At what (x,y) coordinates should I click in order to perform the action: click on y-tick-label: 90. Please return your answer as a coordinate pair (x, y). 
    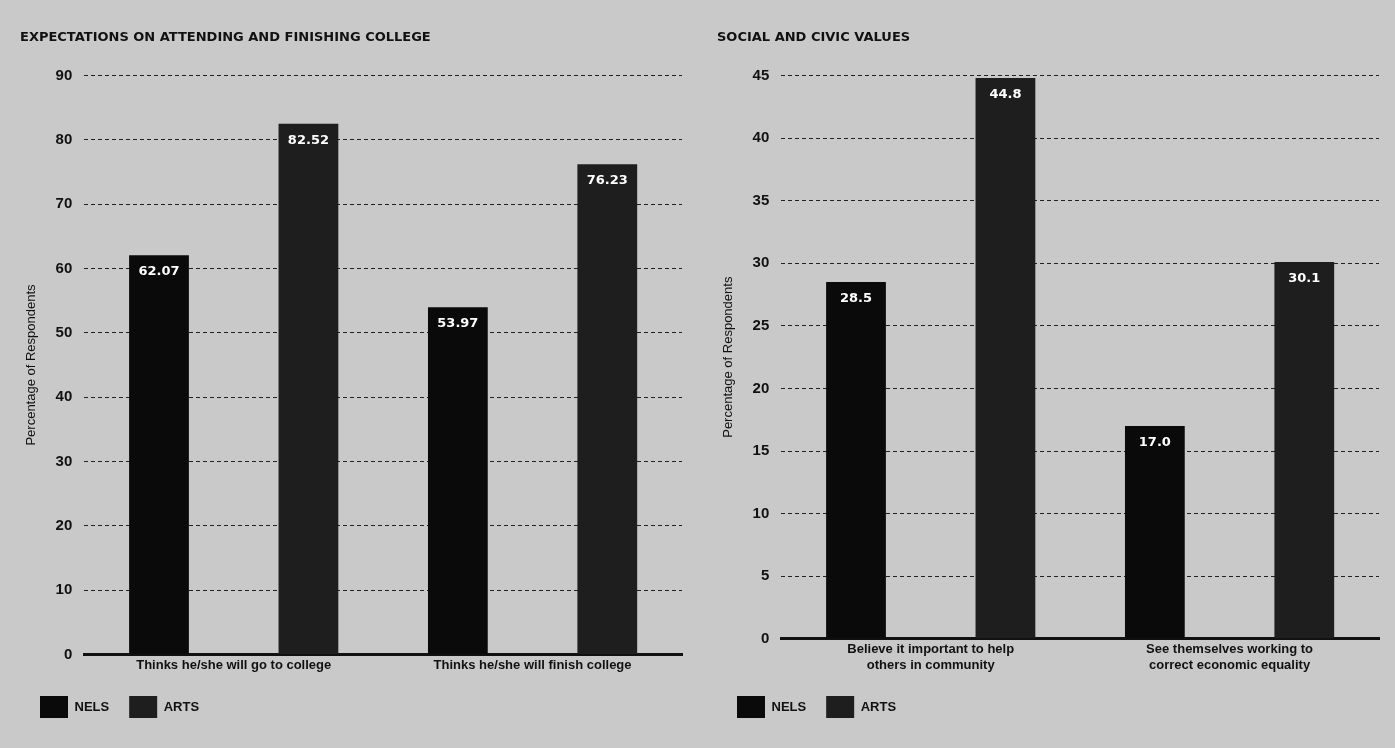
    Looking at the image, I should click on (64, 74).